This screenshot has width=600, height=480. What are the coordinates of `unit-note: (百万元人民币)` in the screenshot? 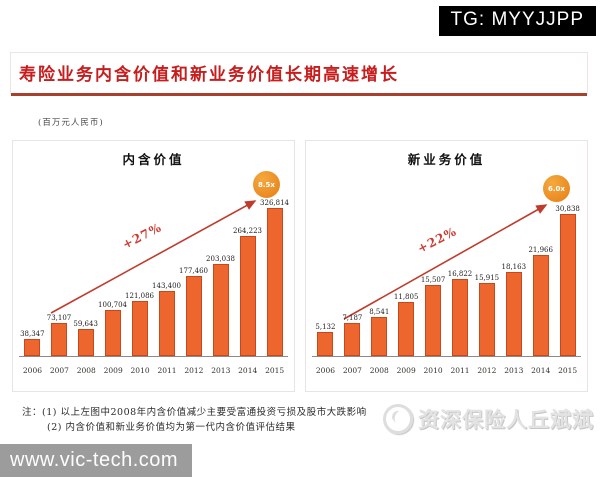 It's located at (71, 123).